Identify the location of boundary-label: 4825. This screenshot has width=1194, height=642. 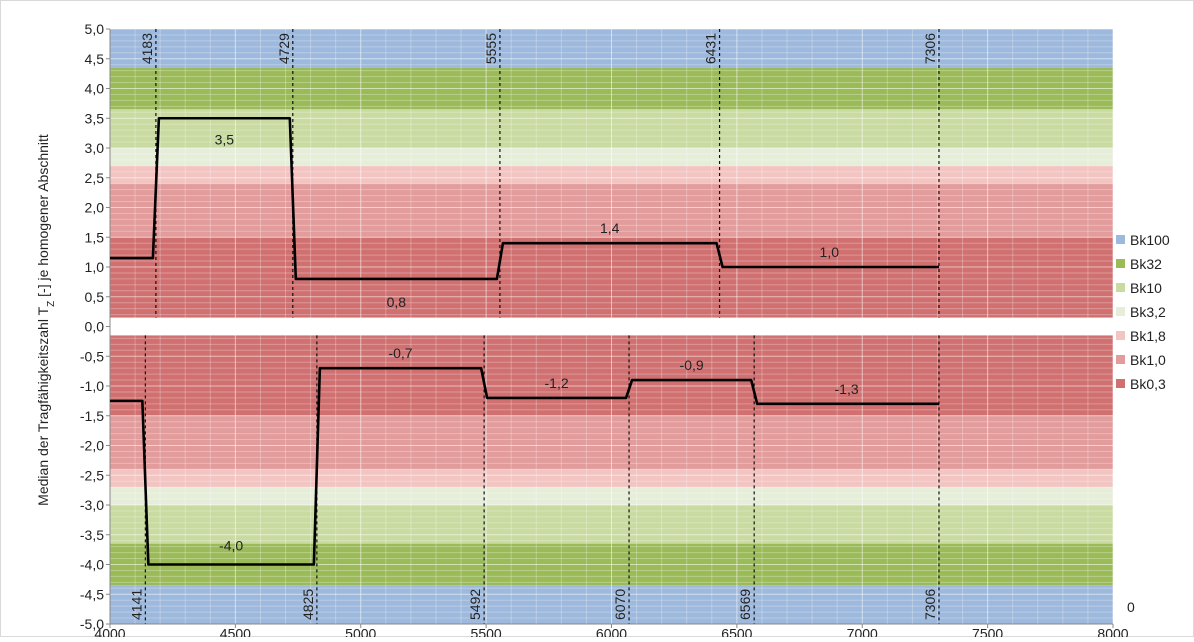
(308, 604).